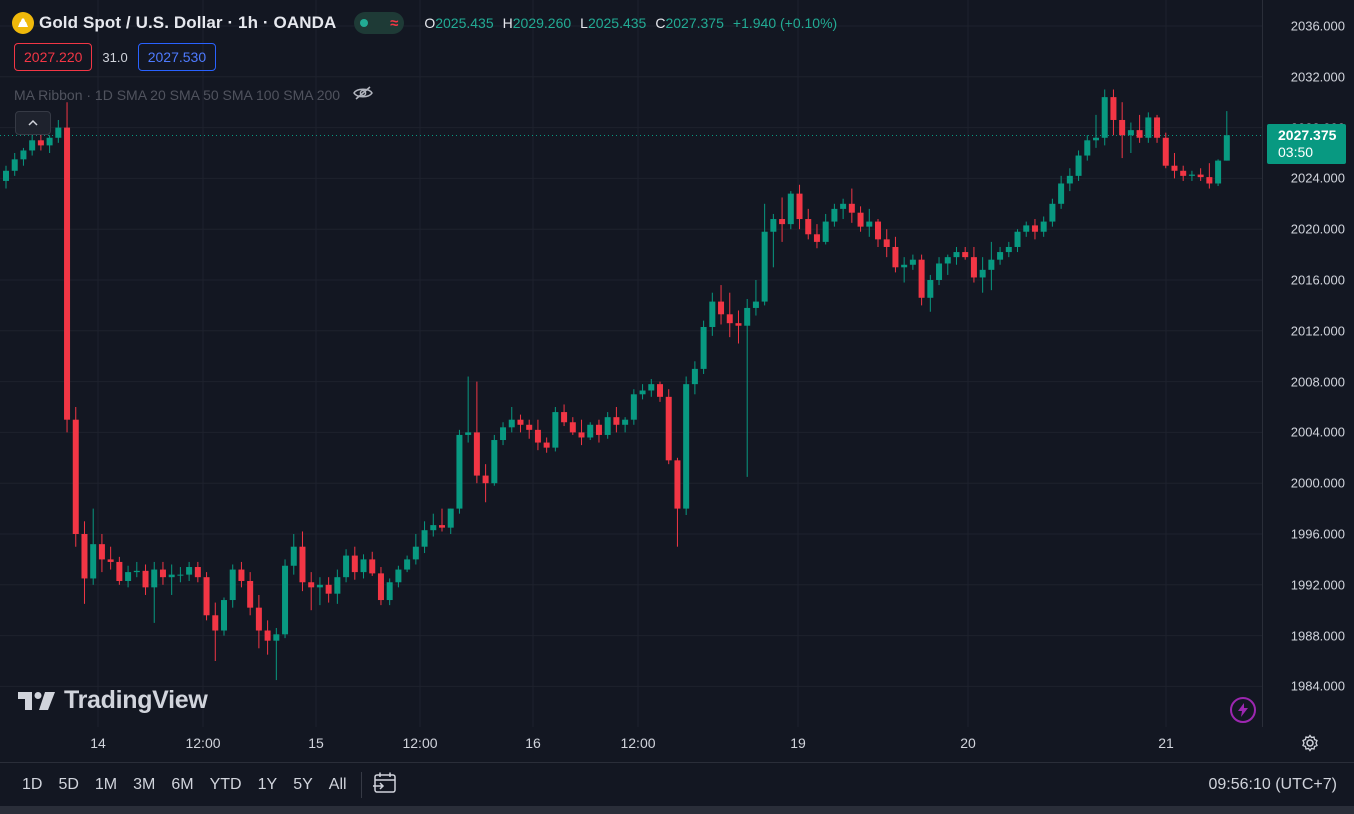 The image size is (1354, 814). Describe the element at coordinates (361, 785) in the screenshot. I see `toolbar-divider` at that location.